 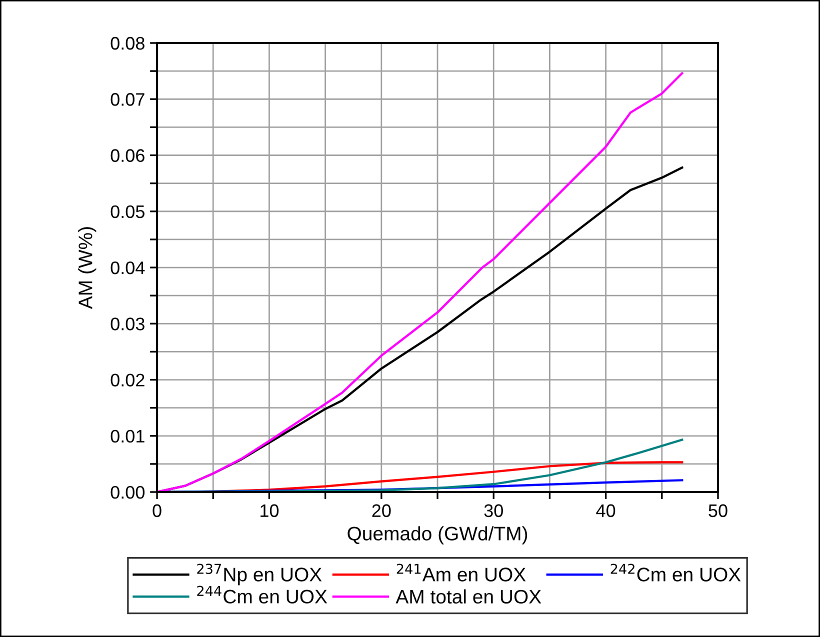 What do you see at coordinates (675, 573) in the screenshot?
I see `legend-label: $^{242}$Cm en UOX` at bounding box center [675, 573].